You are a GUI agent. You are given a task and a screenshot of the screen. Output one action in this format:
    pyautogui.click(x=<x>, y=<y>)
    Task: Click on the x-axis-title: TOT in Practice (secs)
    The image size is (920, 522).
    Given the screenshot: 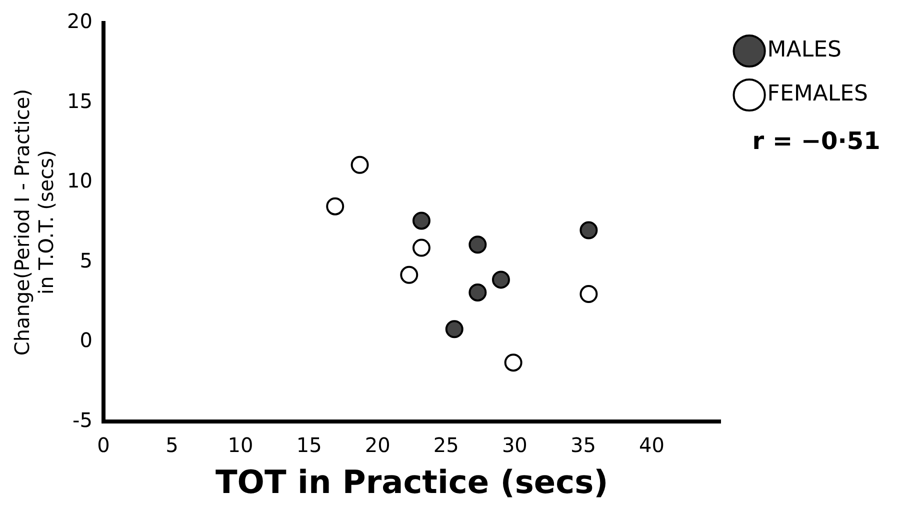 What is the action you would take?
    pyautogui.click(x=411, y=482)
    